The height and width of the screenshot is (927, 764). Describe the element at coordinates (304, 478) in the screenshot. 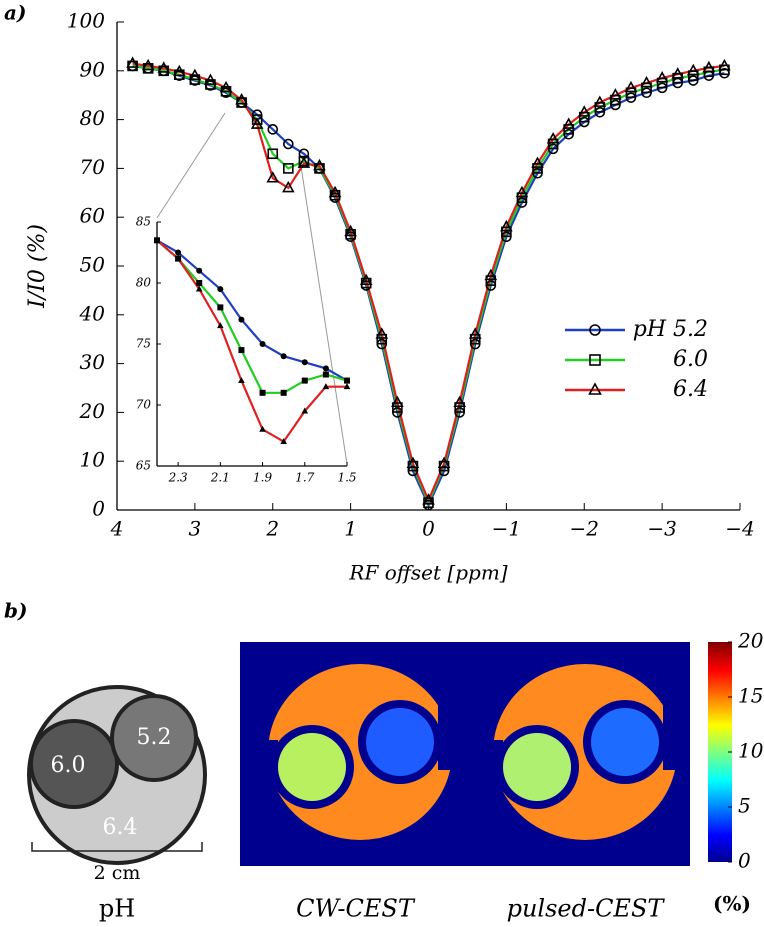

I see `x-tick-label: 1.7` at that location.